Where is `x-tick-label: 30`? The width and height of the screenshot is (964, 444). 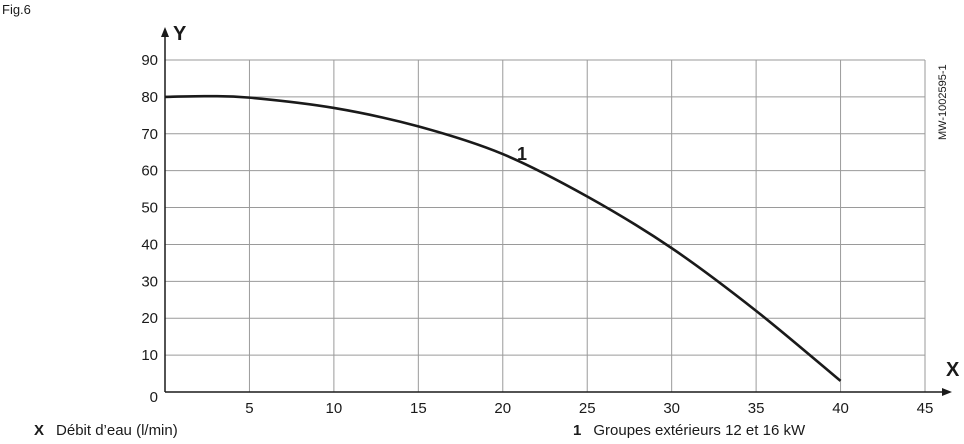
x-tick-label: 30 is located at coordinates (671, 408).